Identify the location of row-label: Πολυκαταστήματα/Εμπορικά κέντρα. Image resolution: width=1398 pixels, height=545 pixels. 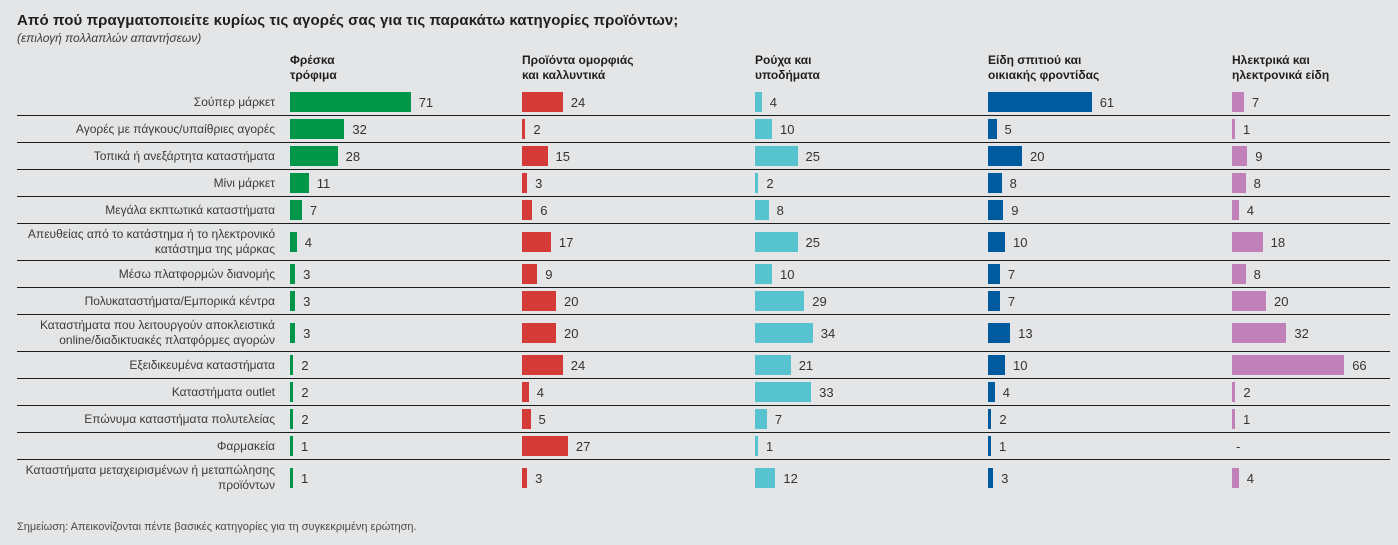
(179, 300).